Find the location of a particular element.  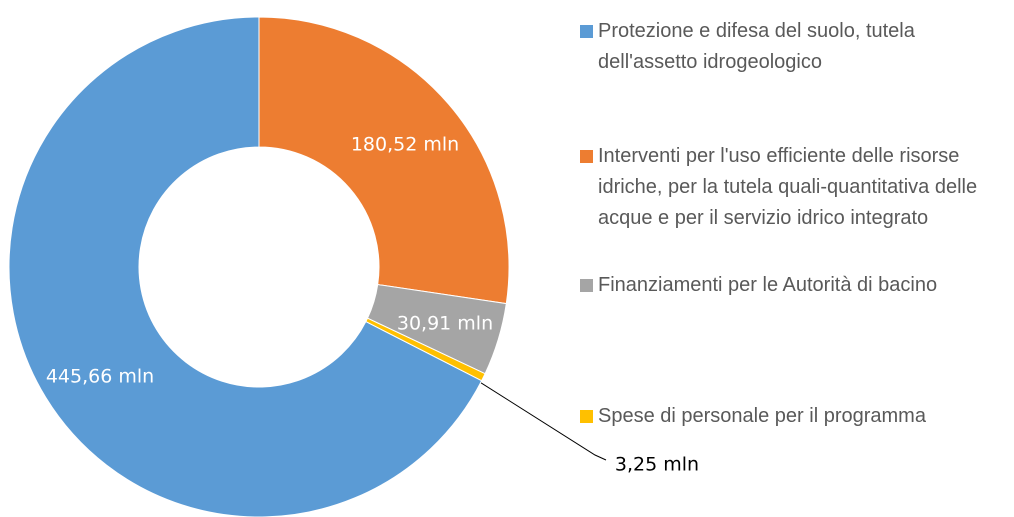

legend-item: Finanziamenti per le Autorità di bacino is located at coordinates (797, 285).